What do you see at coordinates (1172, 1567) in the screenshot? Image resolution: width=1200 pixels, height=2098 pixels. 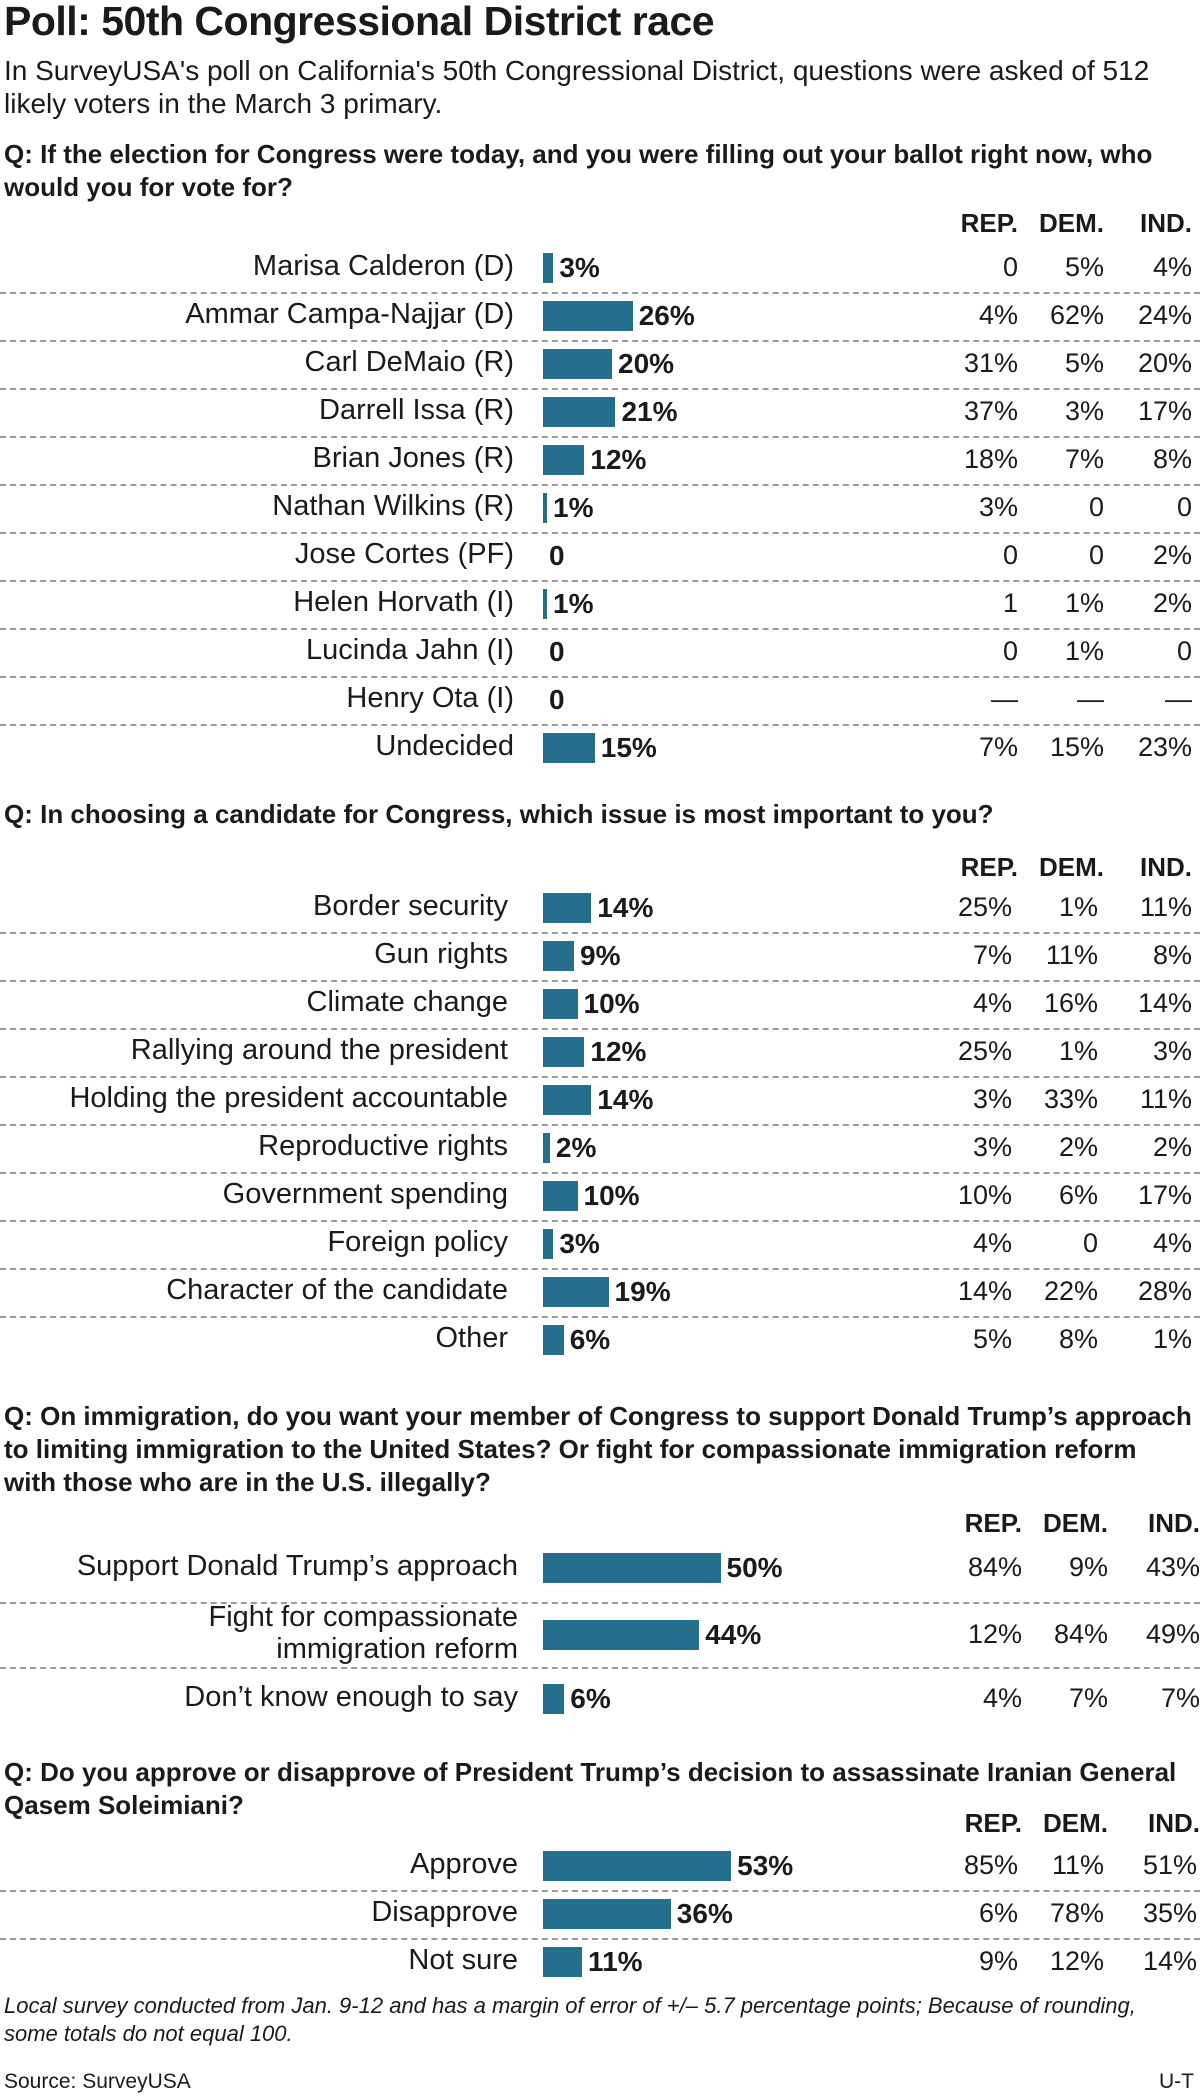 I see `breakdown-cell: 43%` at bounding box center [1172, 1567].